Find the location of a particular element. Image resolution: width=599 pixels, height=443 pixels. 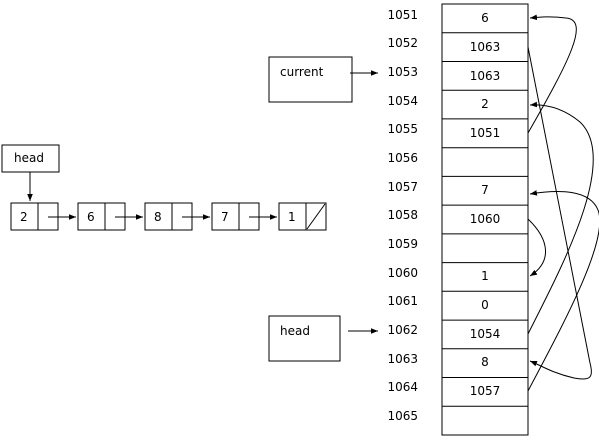

memory-value: 1 is located at coordinates (485, 276).